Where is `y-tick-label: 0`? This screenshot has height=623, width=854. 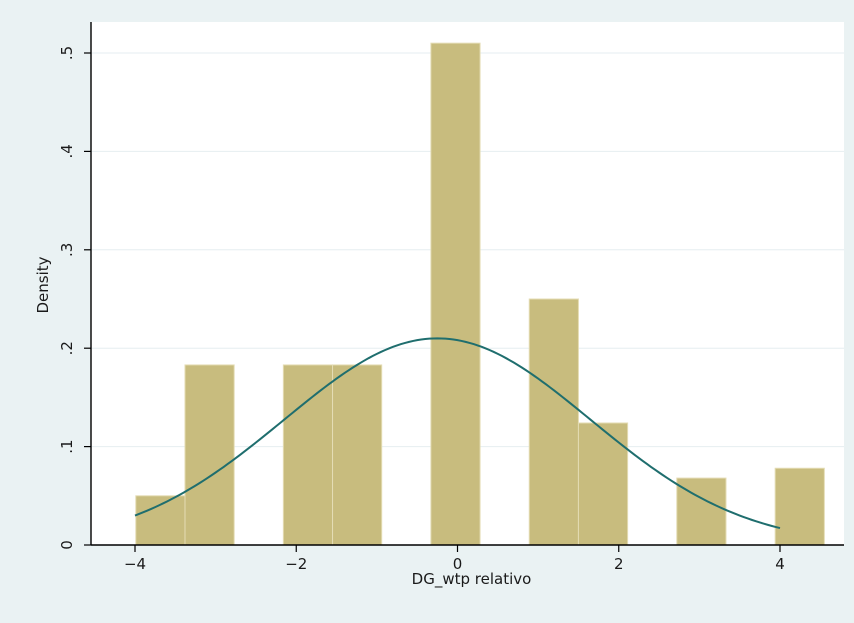
y-tick-label: 0 is located at coordinates (67, 545).